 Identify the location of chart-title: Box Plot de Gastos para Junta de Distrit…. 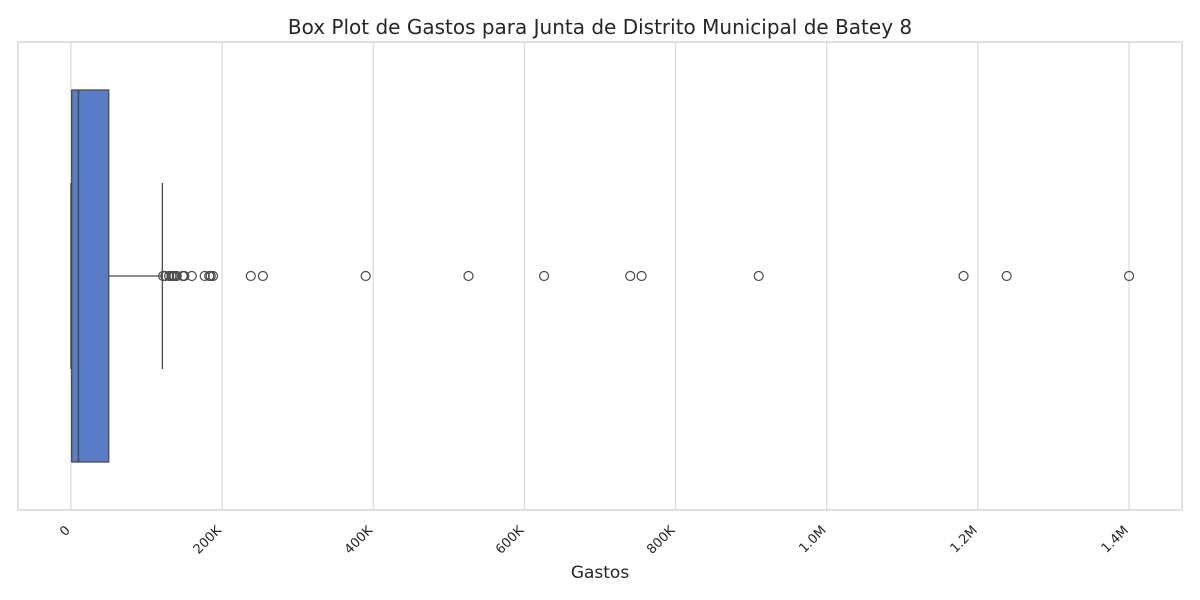
(600, 27).